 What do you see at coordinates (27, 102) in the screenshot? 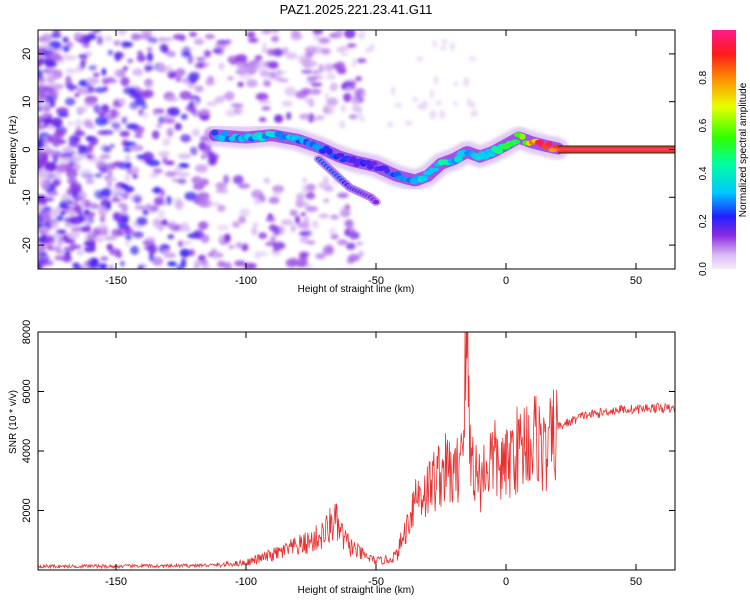
I see `y-tick-label: 10` at bounding box center [27, 102].